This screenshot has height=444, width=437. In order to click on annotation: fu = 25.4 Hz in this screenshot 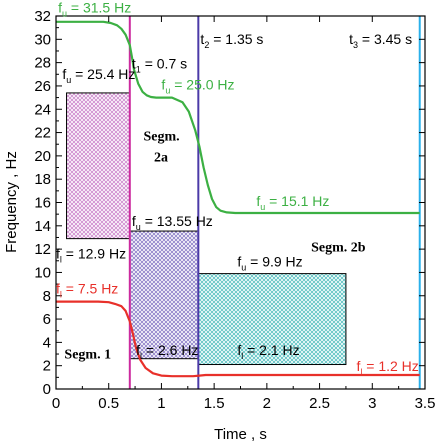, I will do `click(98, 75)`.